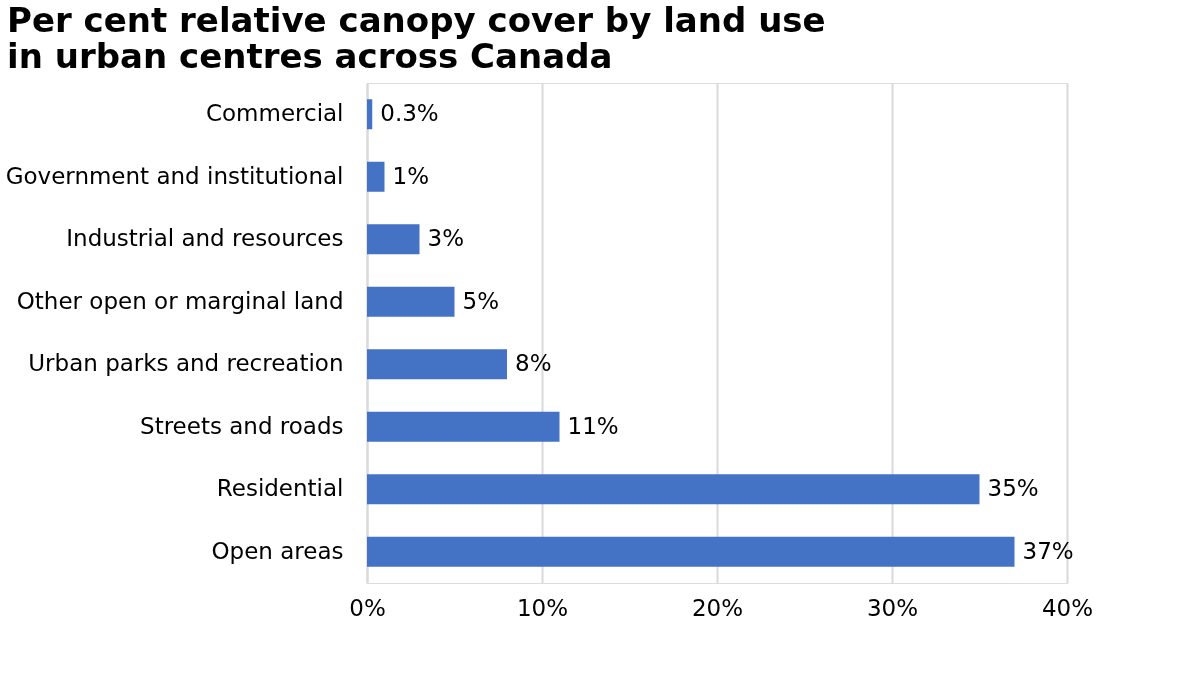 Image resolution: width=1203 pixels, height=673 pixels. I want to click on y-tick-label: Other open or marginal land, so click(180, 300).